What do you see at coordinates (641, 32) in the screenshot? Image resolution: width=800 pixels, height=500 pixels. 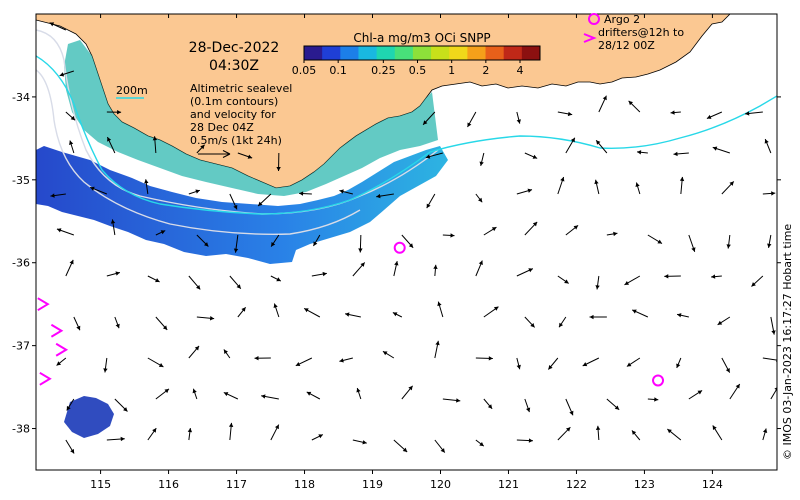 I see `drifter-legend-line-1: drifters@12h to` at bounding box center [641, 32].